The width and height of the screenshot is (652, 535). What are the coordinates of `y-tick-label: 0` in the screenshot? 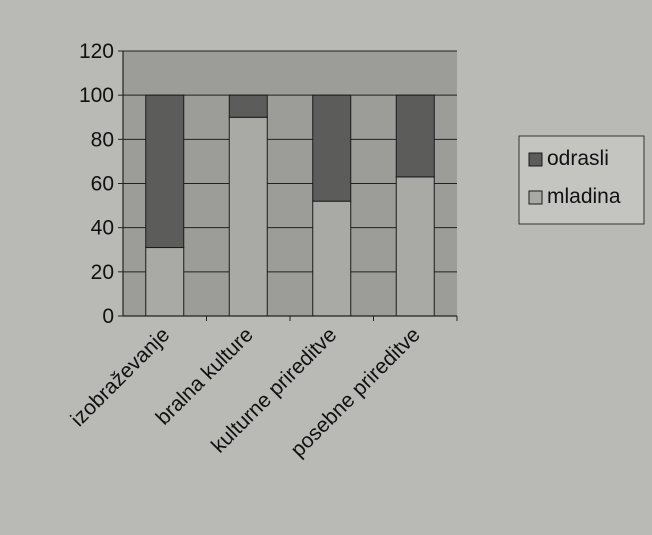 It's located at (108, 316).